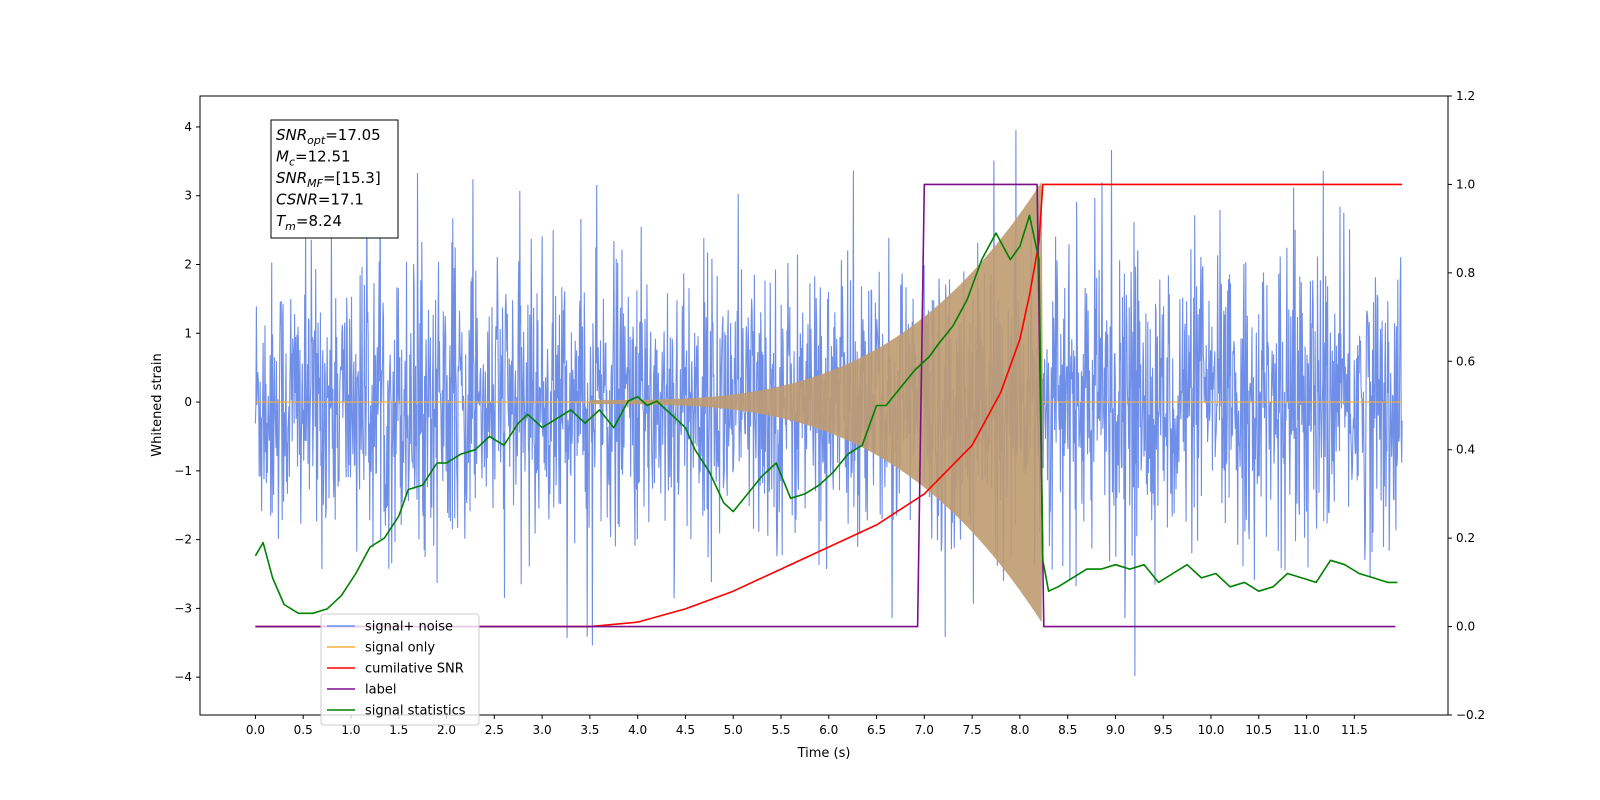  Describe the element at coordinates (303, 730) in the screenshot. I see `x-tick-label: 0.5` at that location.